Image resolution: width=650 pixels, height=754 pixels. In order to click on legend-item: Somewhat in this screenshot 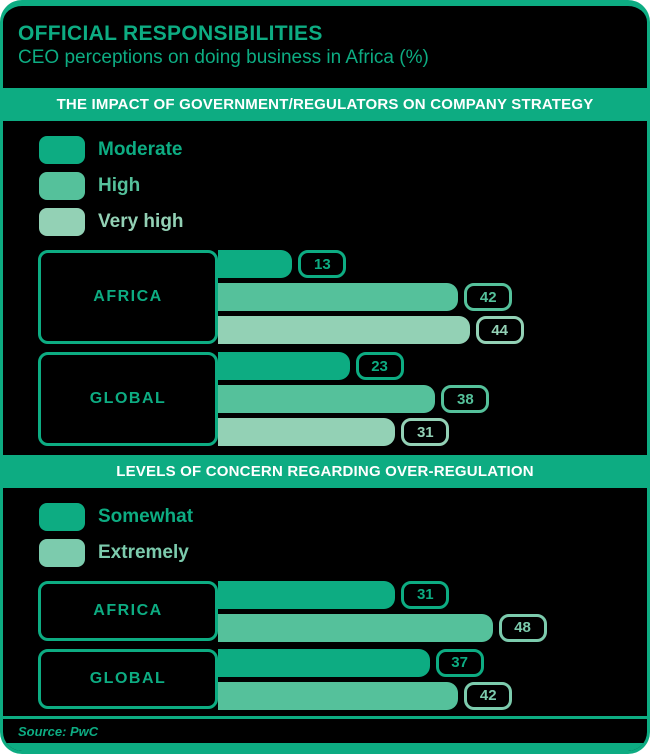, I will do `click(343, 517)`.